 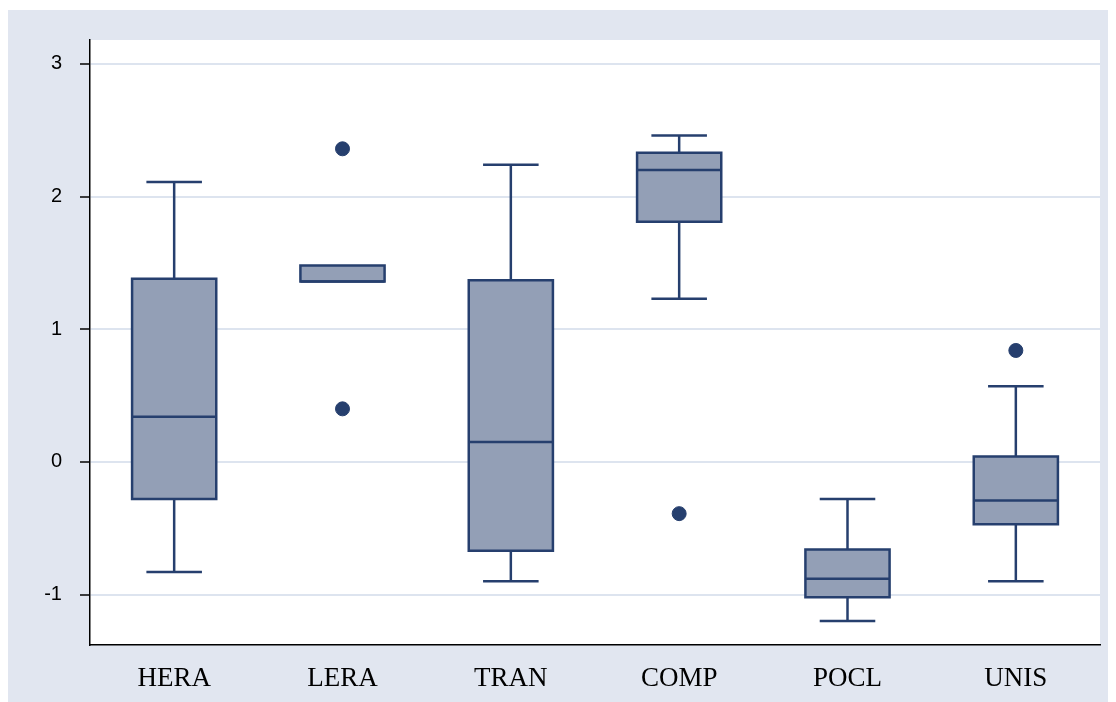 What do you see at coordinates (343, 677) in the screenshot?
I see `x-tick-label: LERA` at bounding box center [343, 677].